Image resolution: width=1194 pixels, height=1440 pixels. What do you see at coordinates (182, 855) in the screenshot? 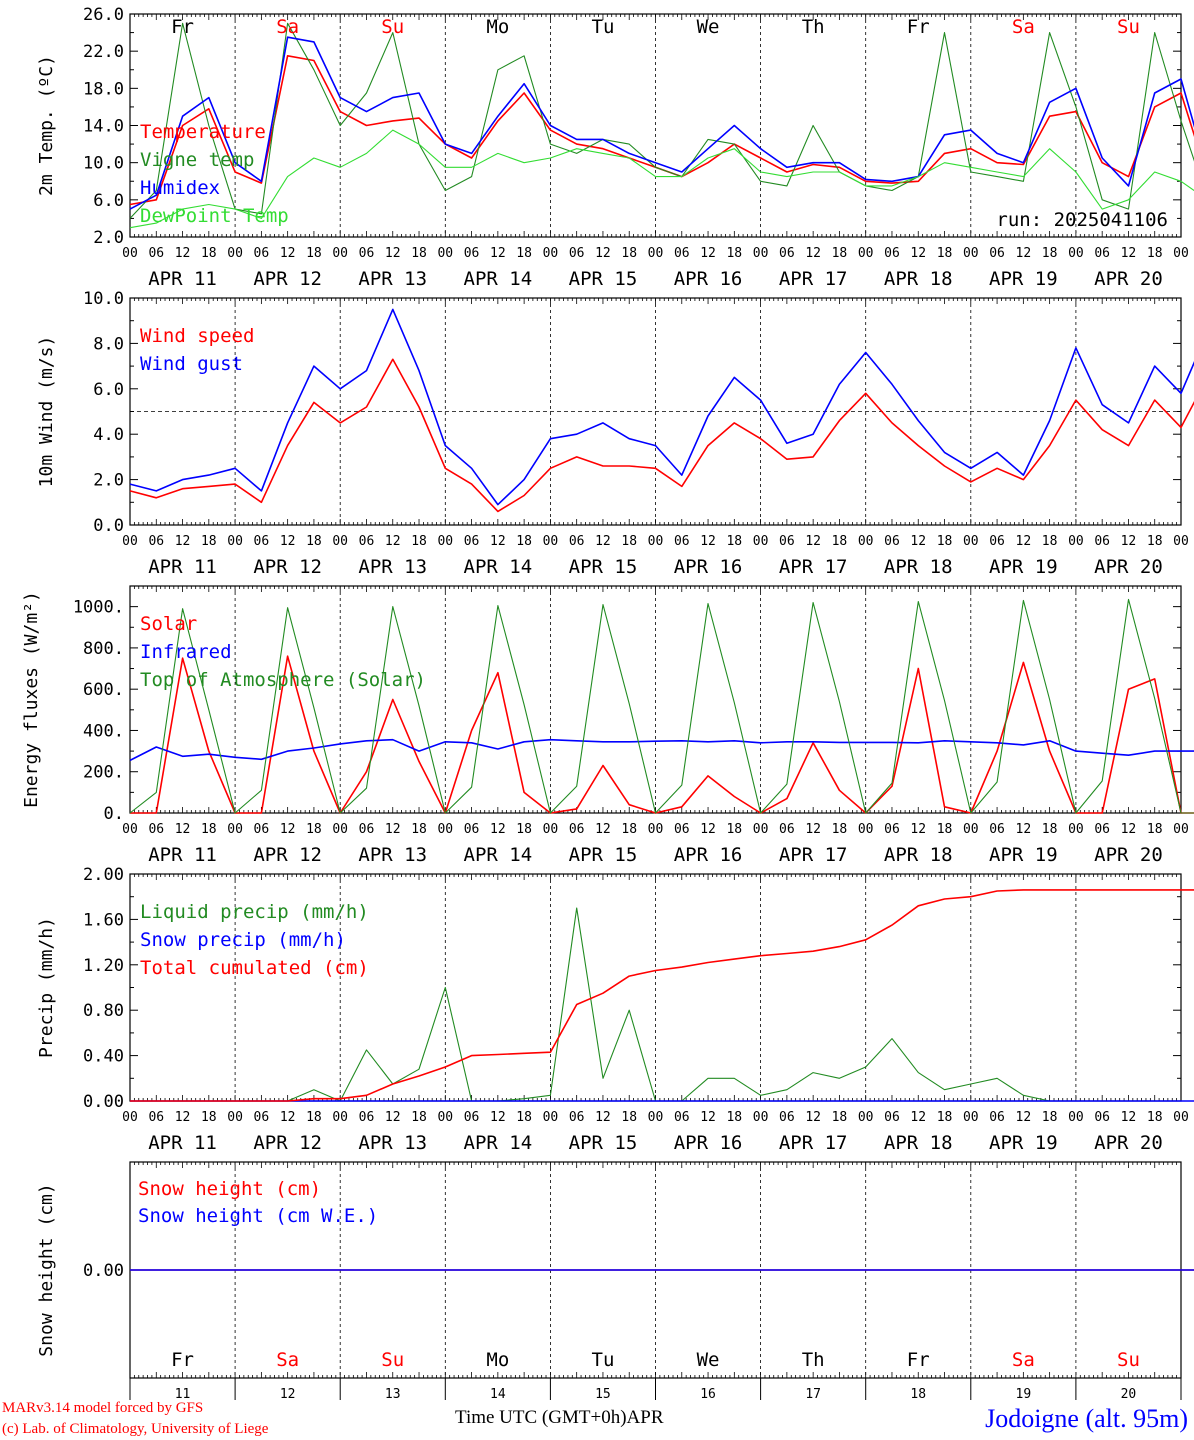
I see `date-label: APR 11` at bounding box center [182, 855].